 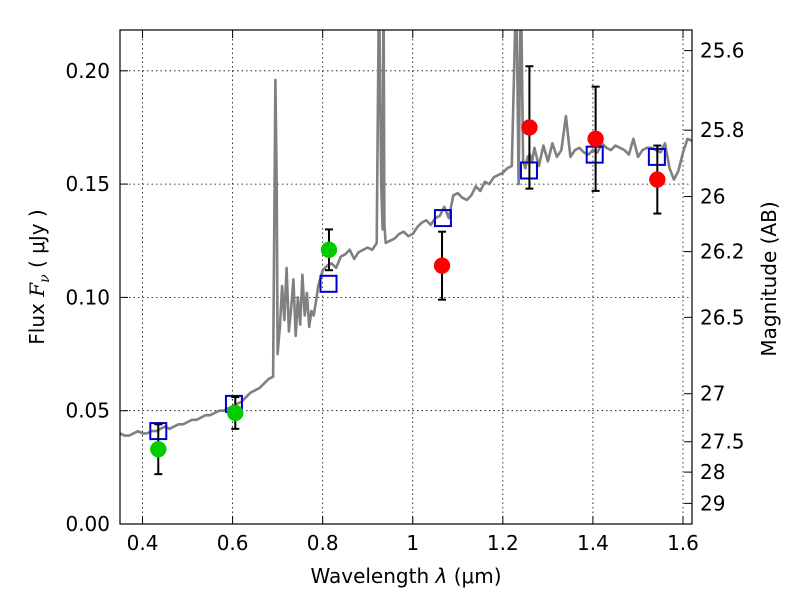 What do you see at coordinates (323, 543) in the screenshot?
I see `x-tick-label: 0.8` at bounding box center [323, 543].